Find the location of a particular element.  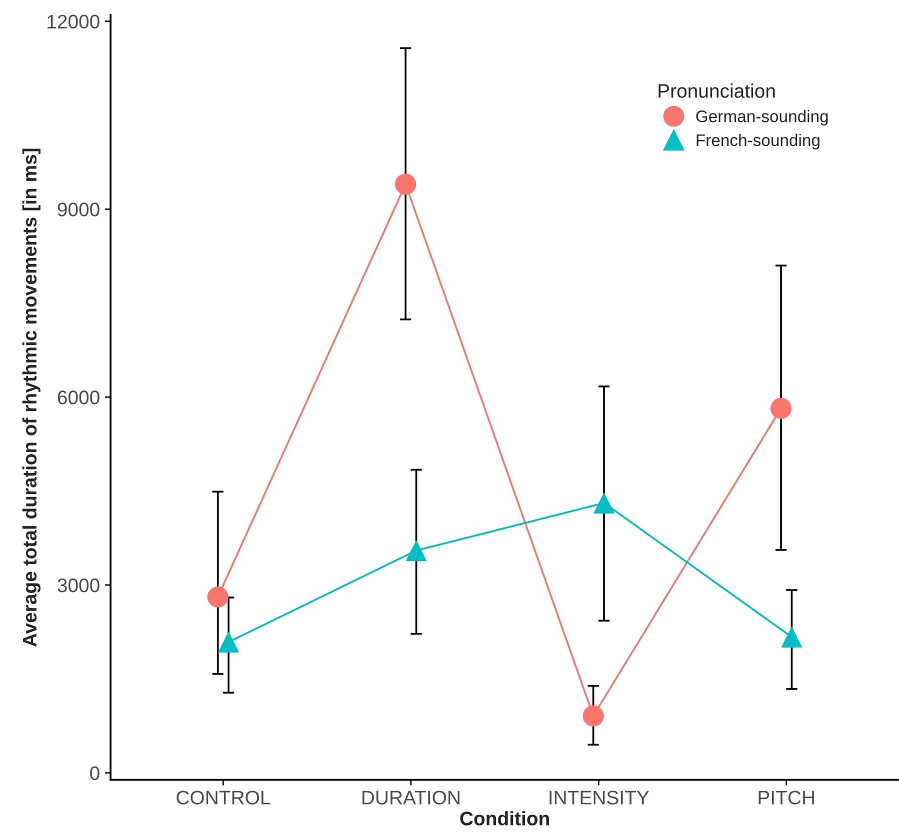

x-tick-label: CONTROL is located at coordinates (223, 797).